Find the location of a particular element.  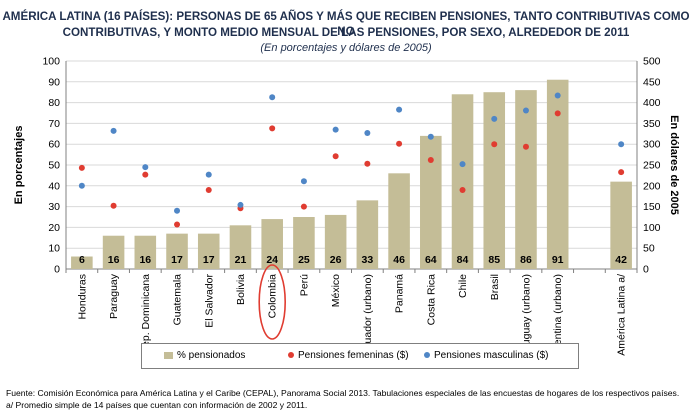

bar-value-label: 17 is located at coordinates (209, 260).